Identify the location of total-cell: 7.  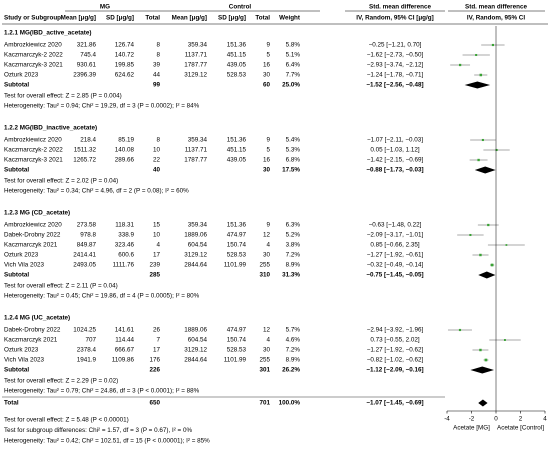
(158, 340).